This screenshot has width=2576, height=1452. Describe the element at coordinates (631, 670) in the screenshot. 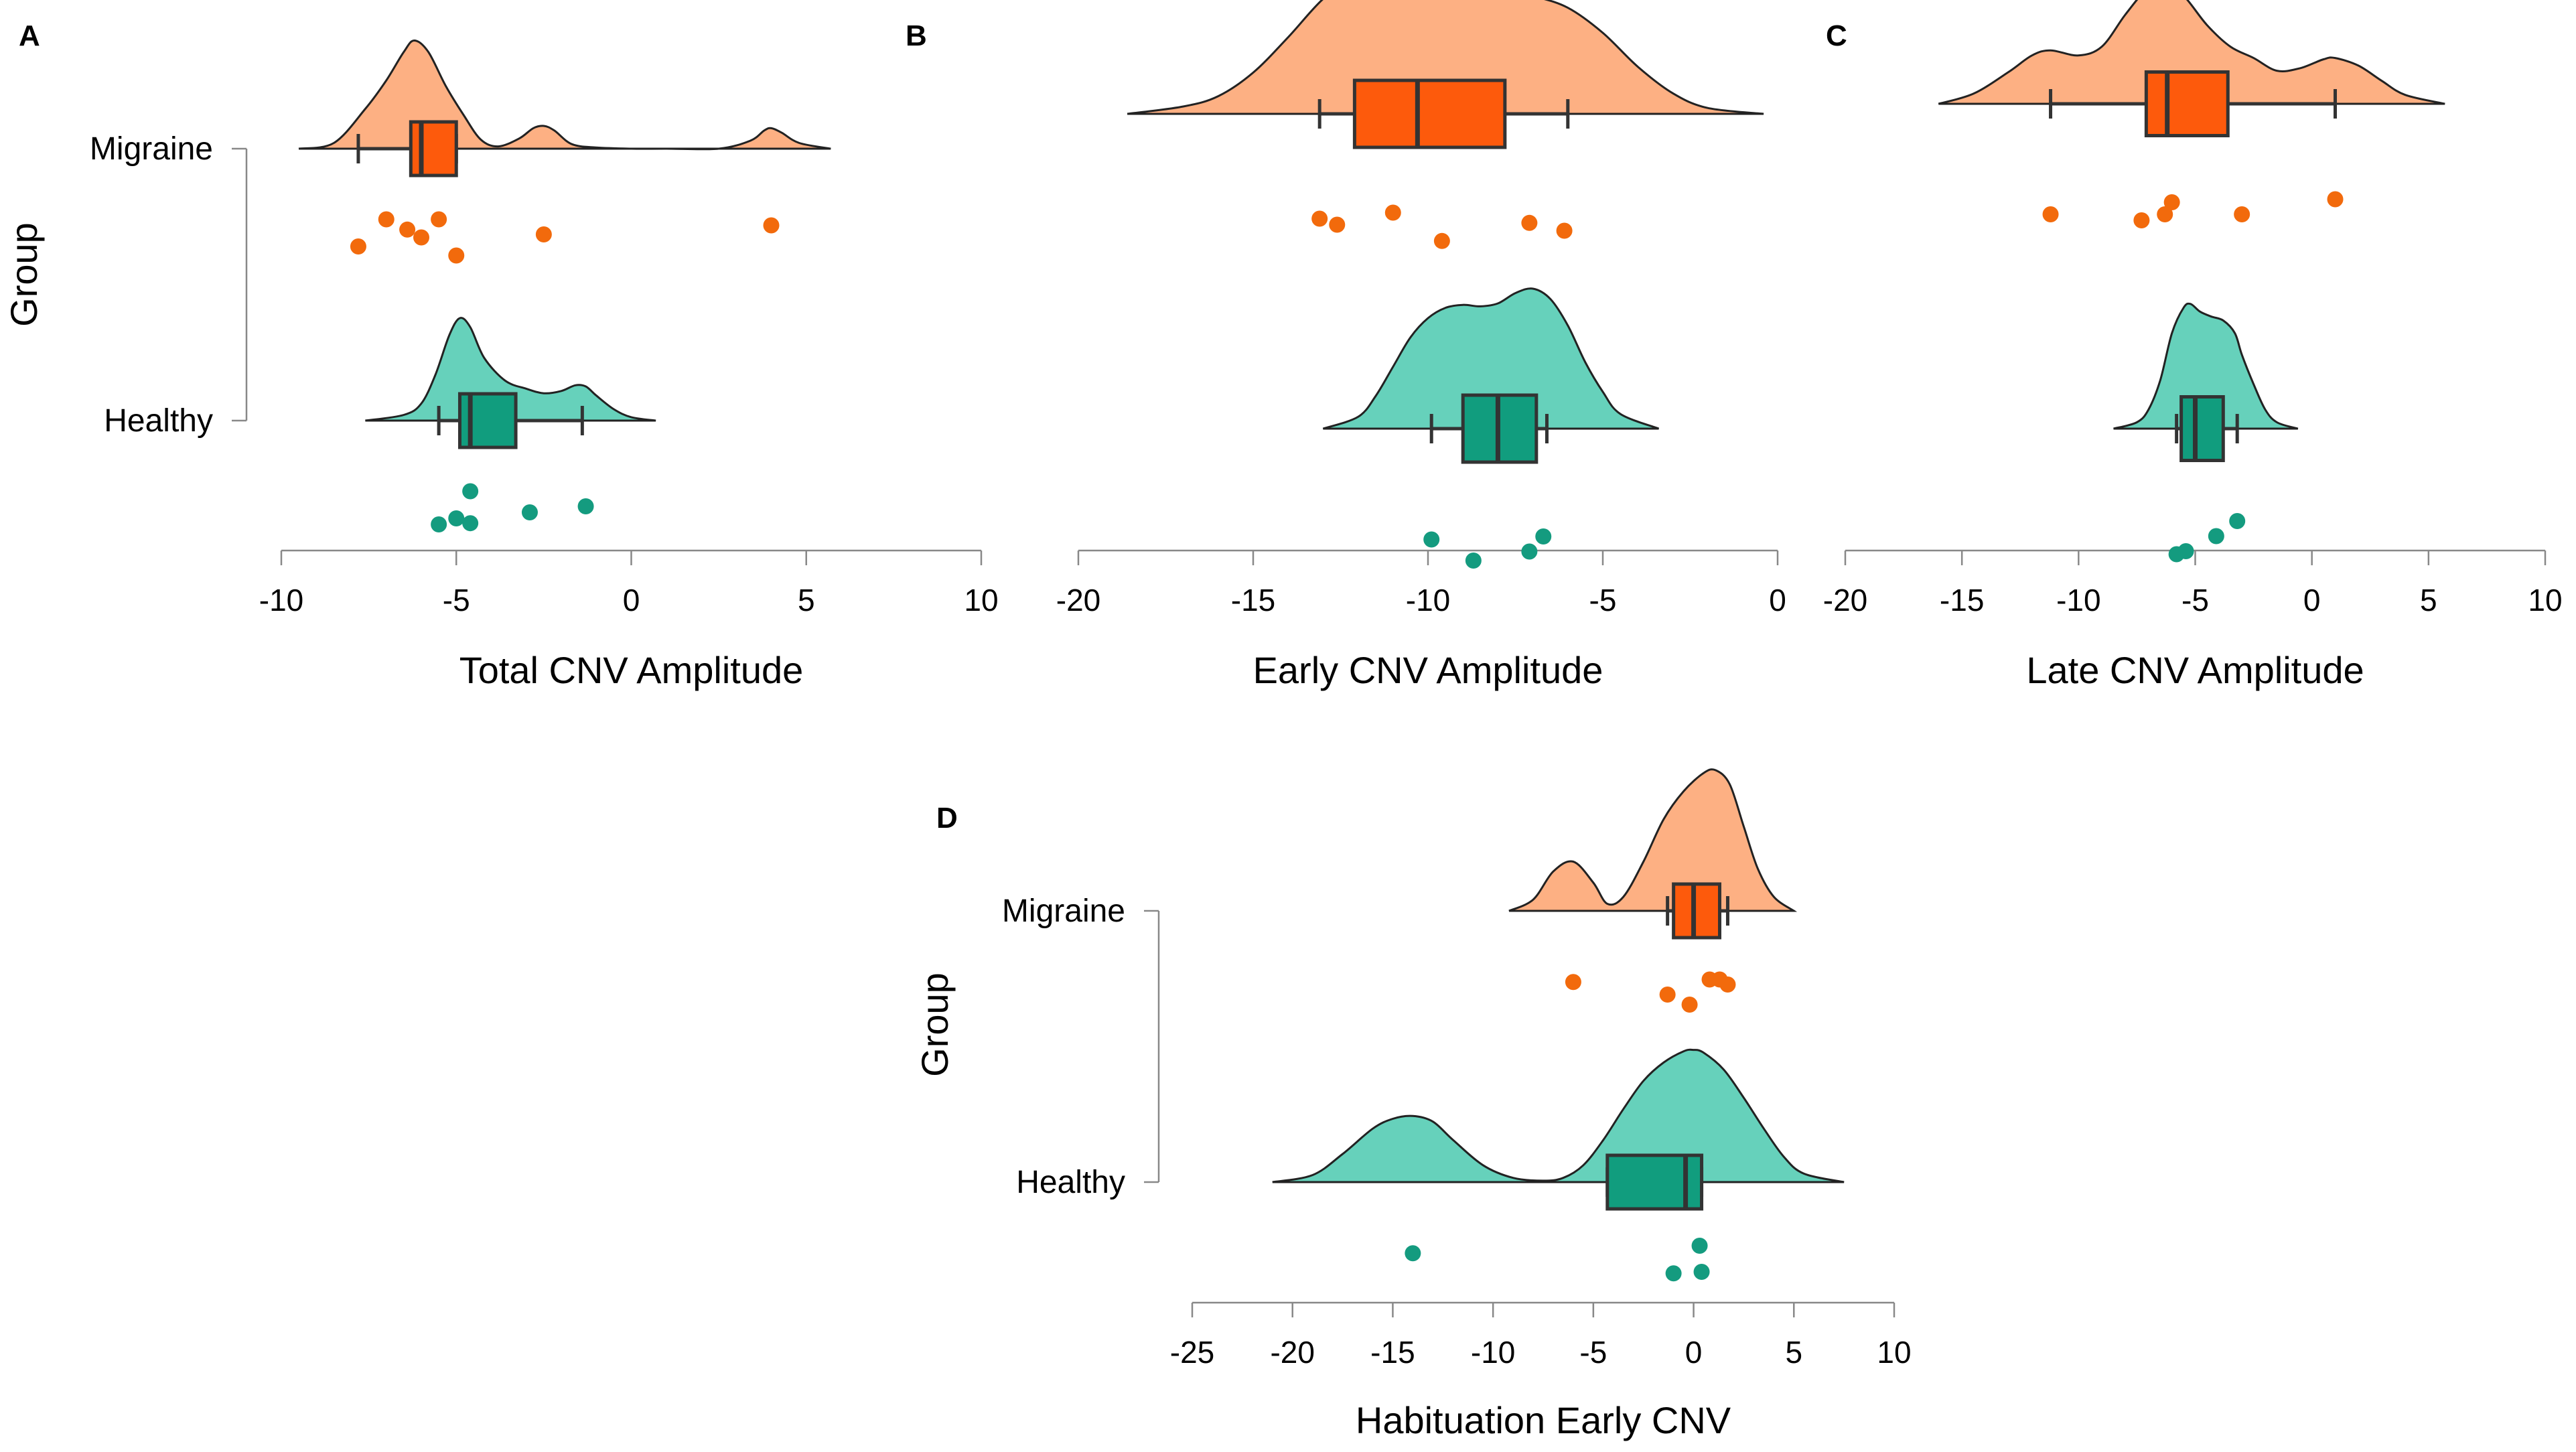

I see `x-axis-label: Total CNV Amplitude` at that location.